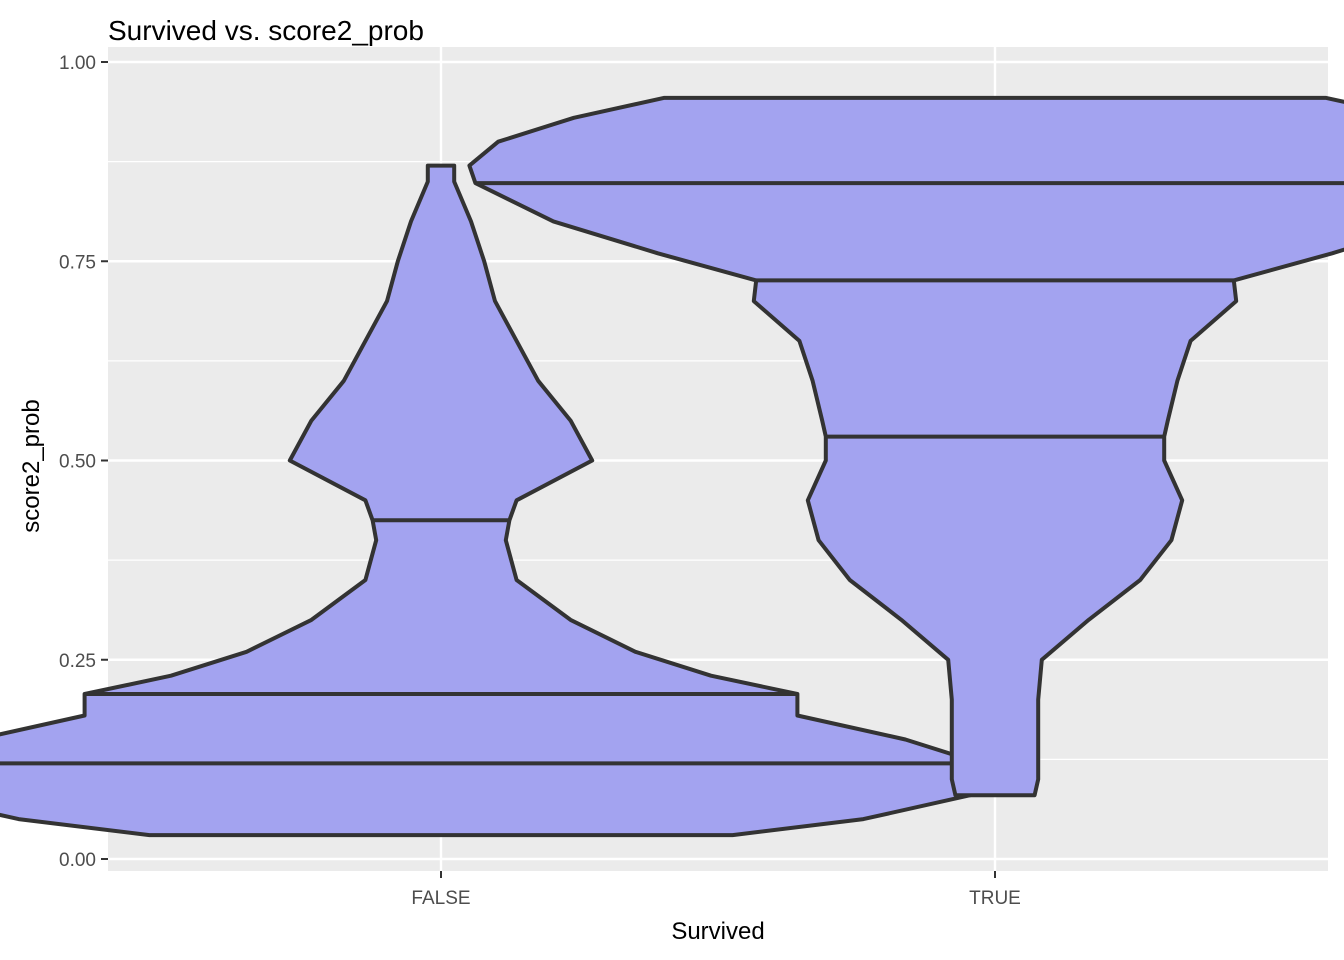 This screenshot has height=960, width=1344. What do you see at coordinates (77, 860) in the screenshot?
I see `y-tick-label: 0.00` at bounding box center [77, 860].